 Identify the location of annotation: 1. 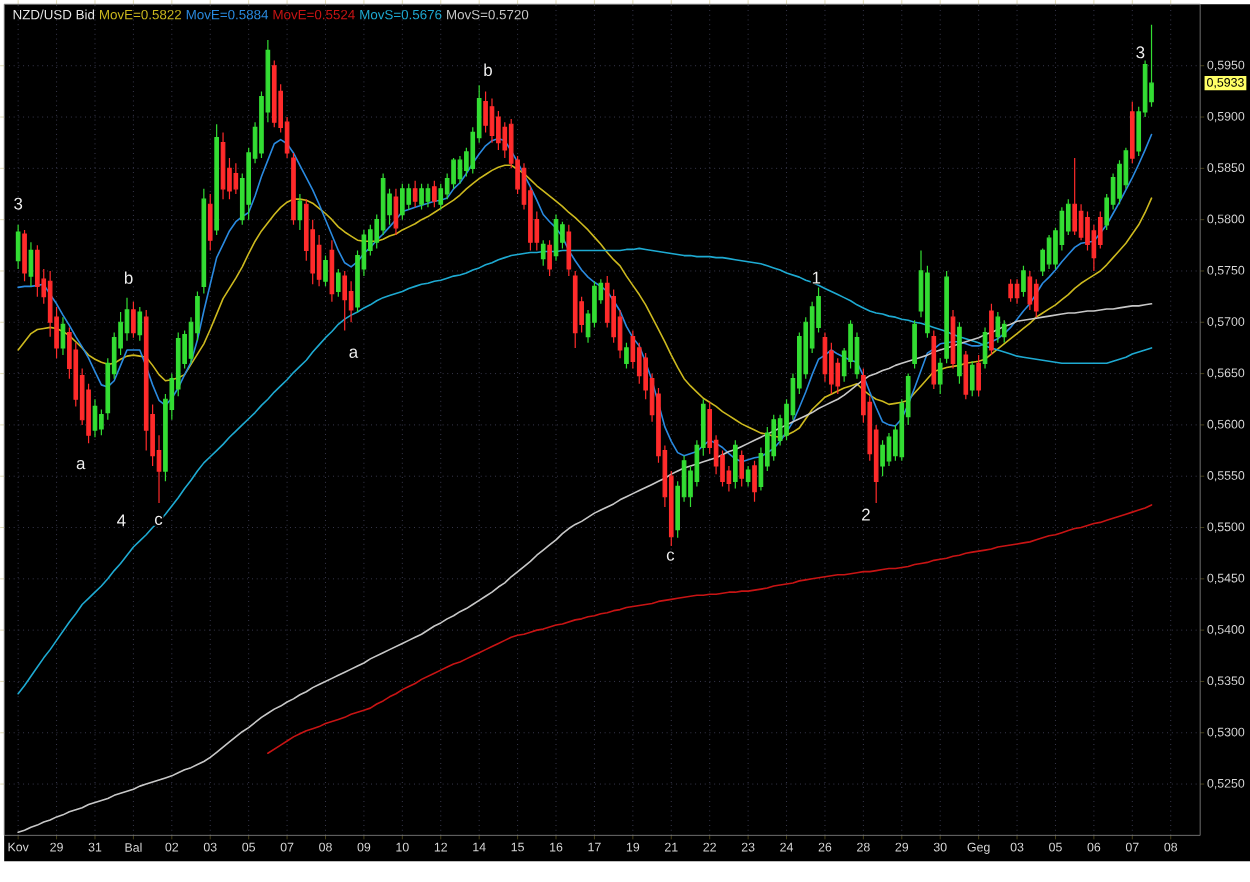
(816, 278).